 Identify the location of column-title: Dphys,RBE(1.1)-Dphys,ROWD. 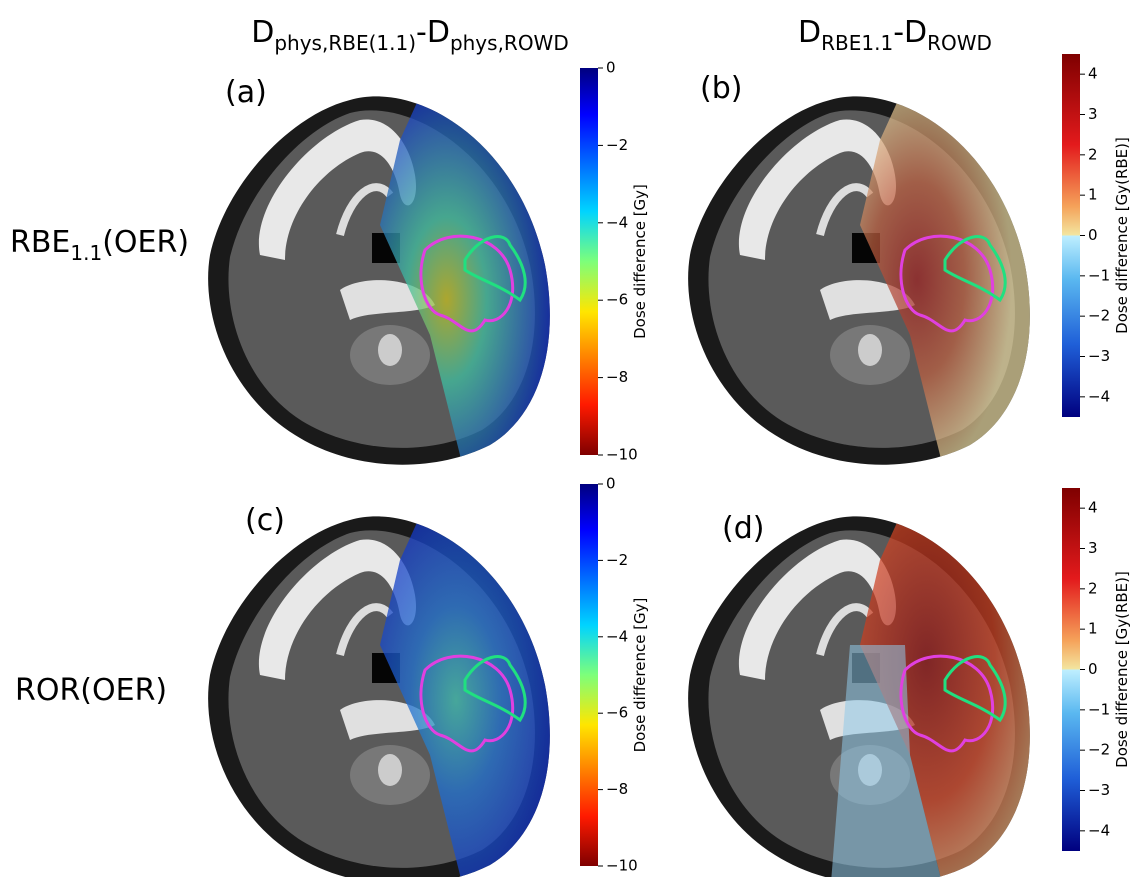
(410, 35).